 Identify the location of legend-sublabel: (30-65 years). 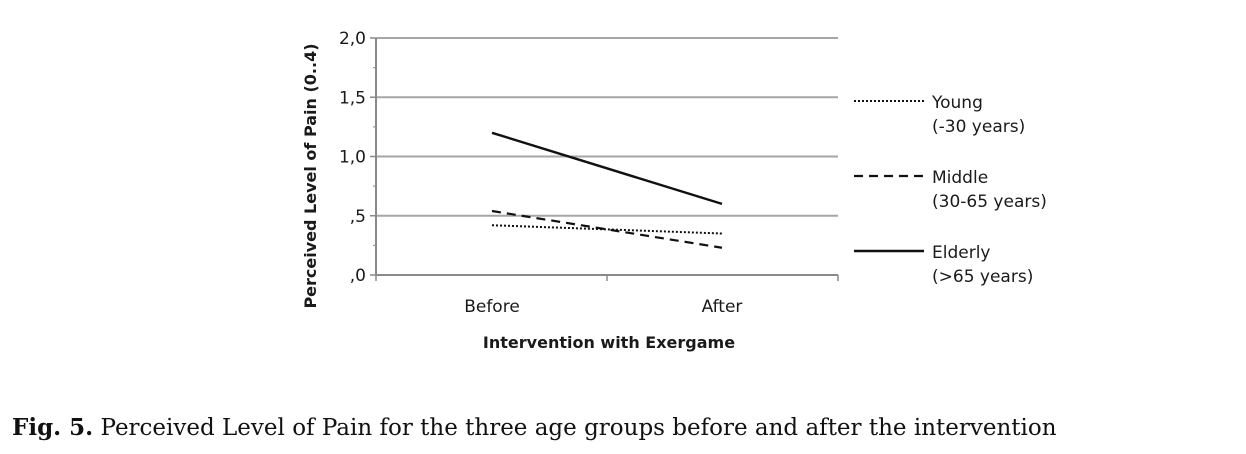
(989, 202).